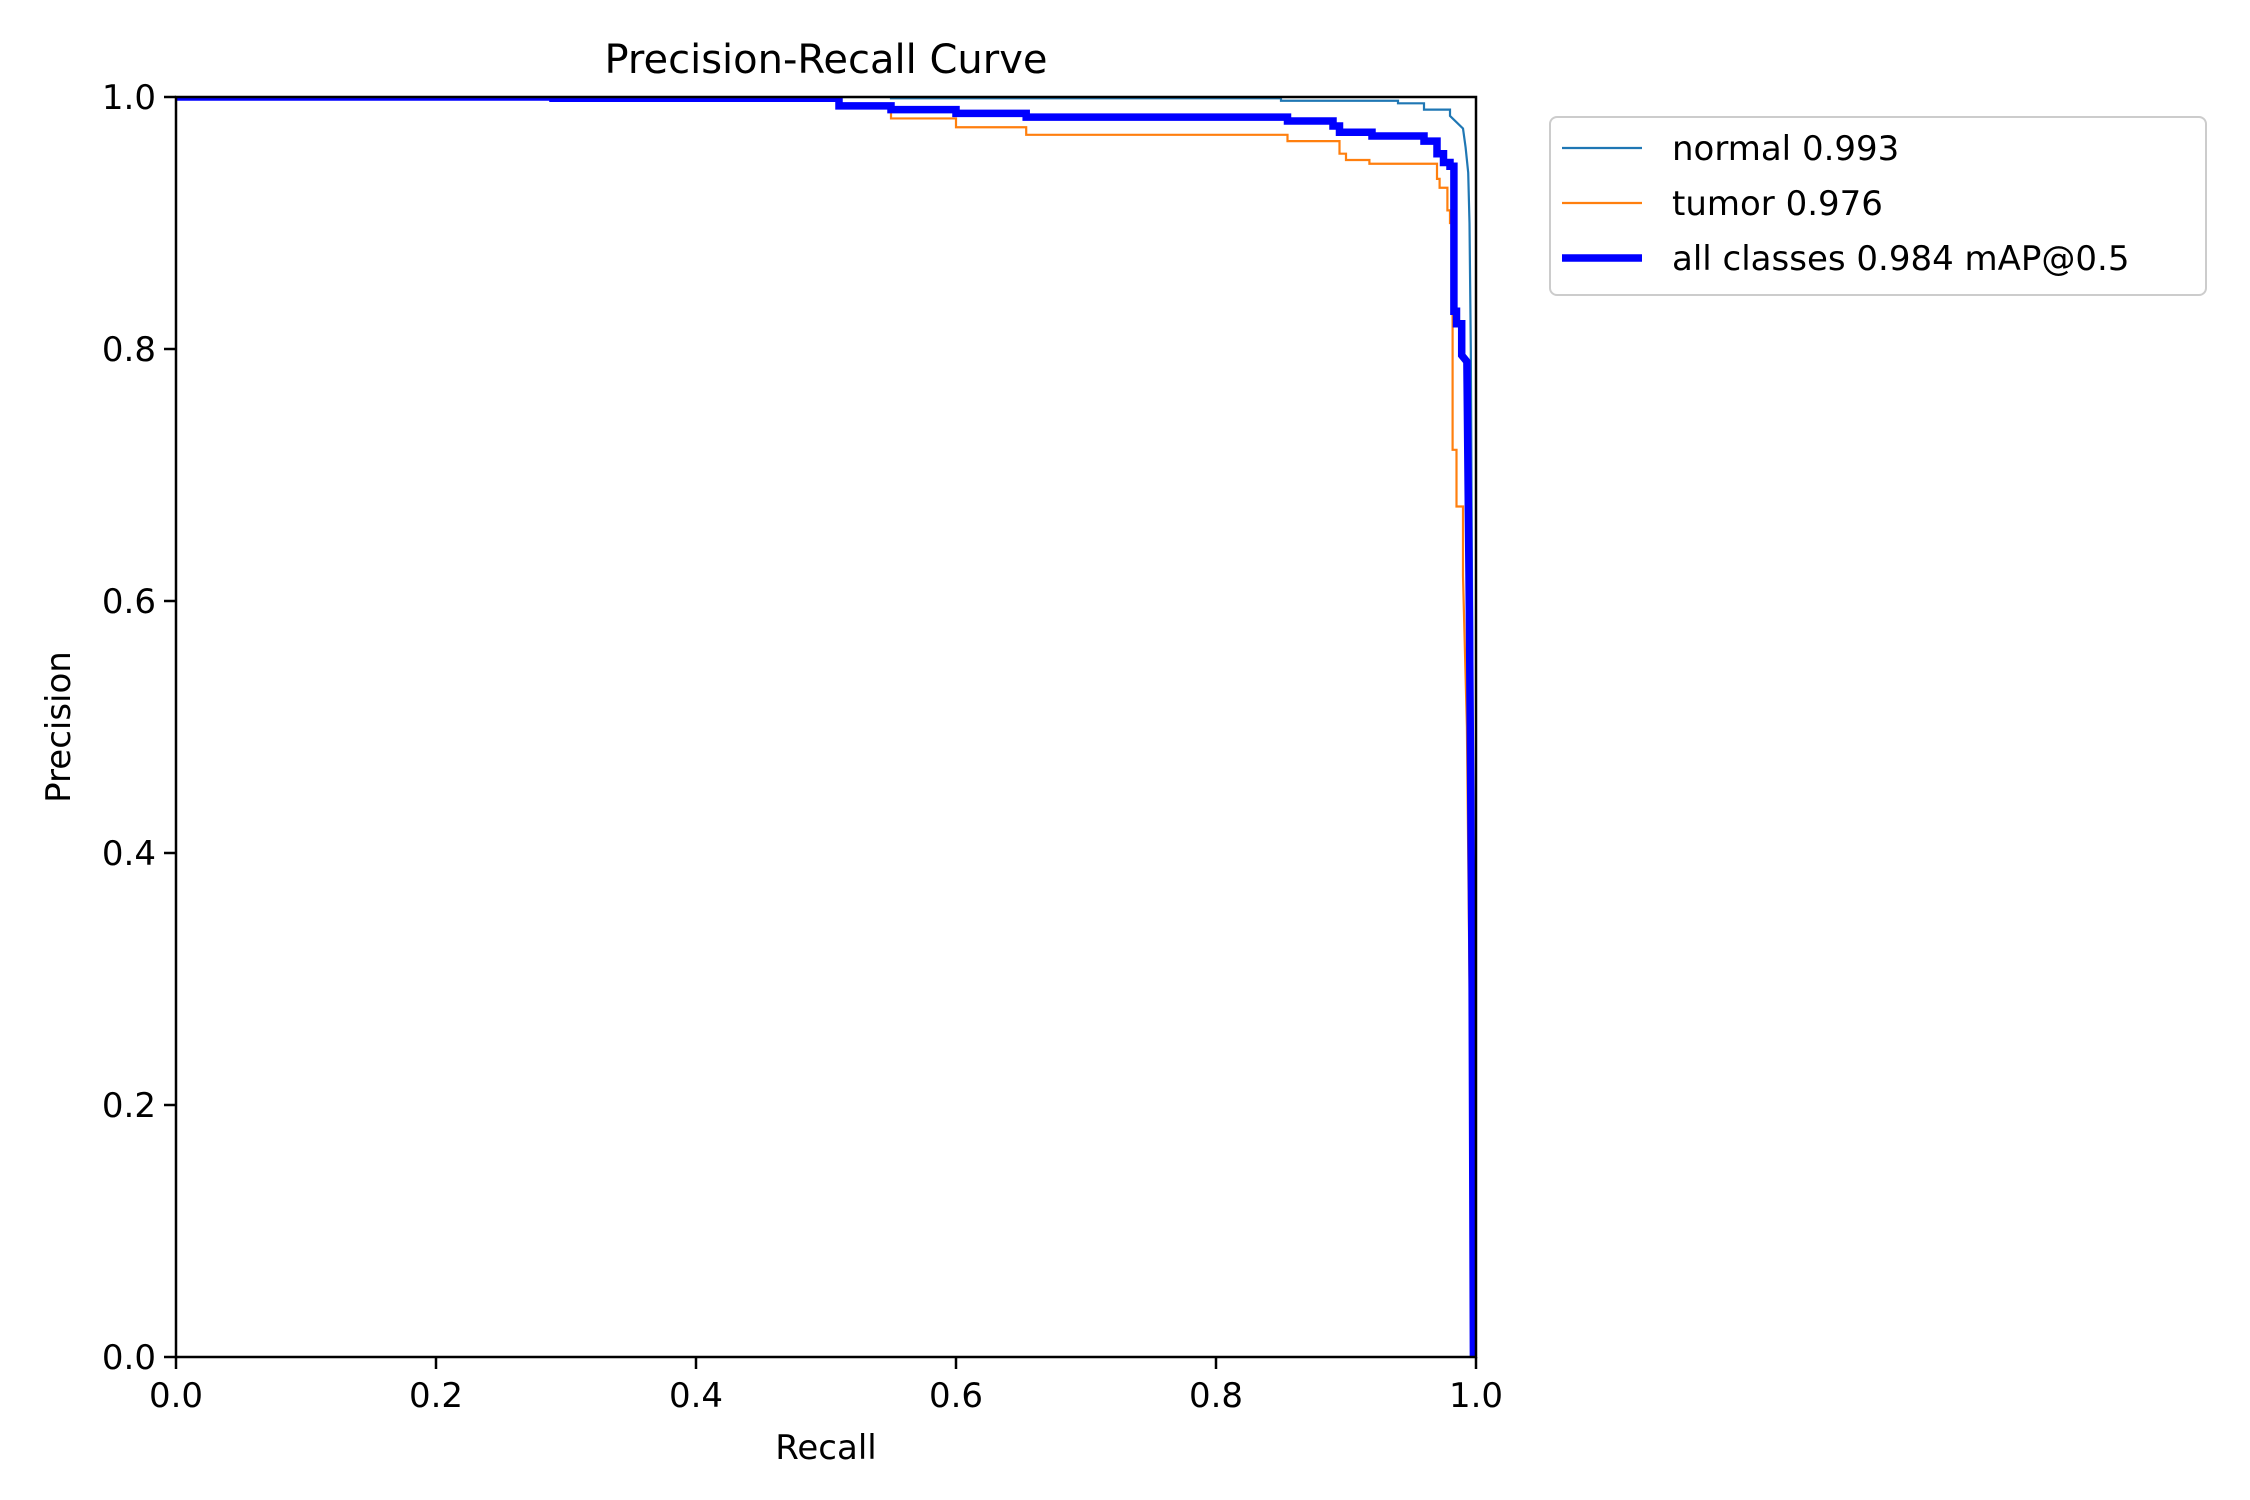 Image resolution: width=2250 pixels, height=1500 pixels. I want to click on chart-title: Precision-Recall Curve, so click(826, 60).